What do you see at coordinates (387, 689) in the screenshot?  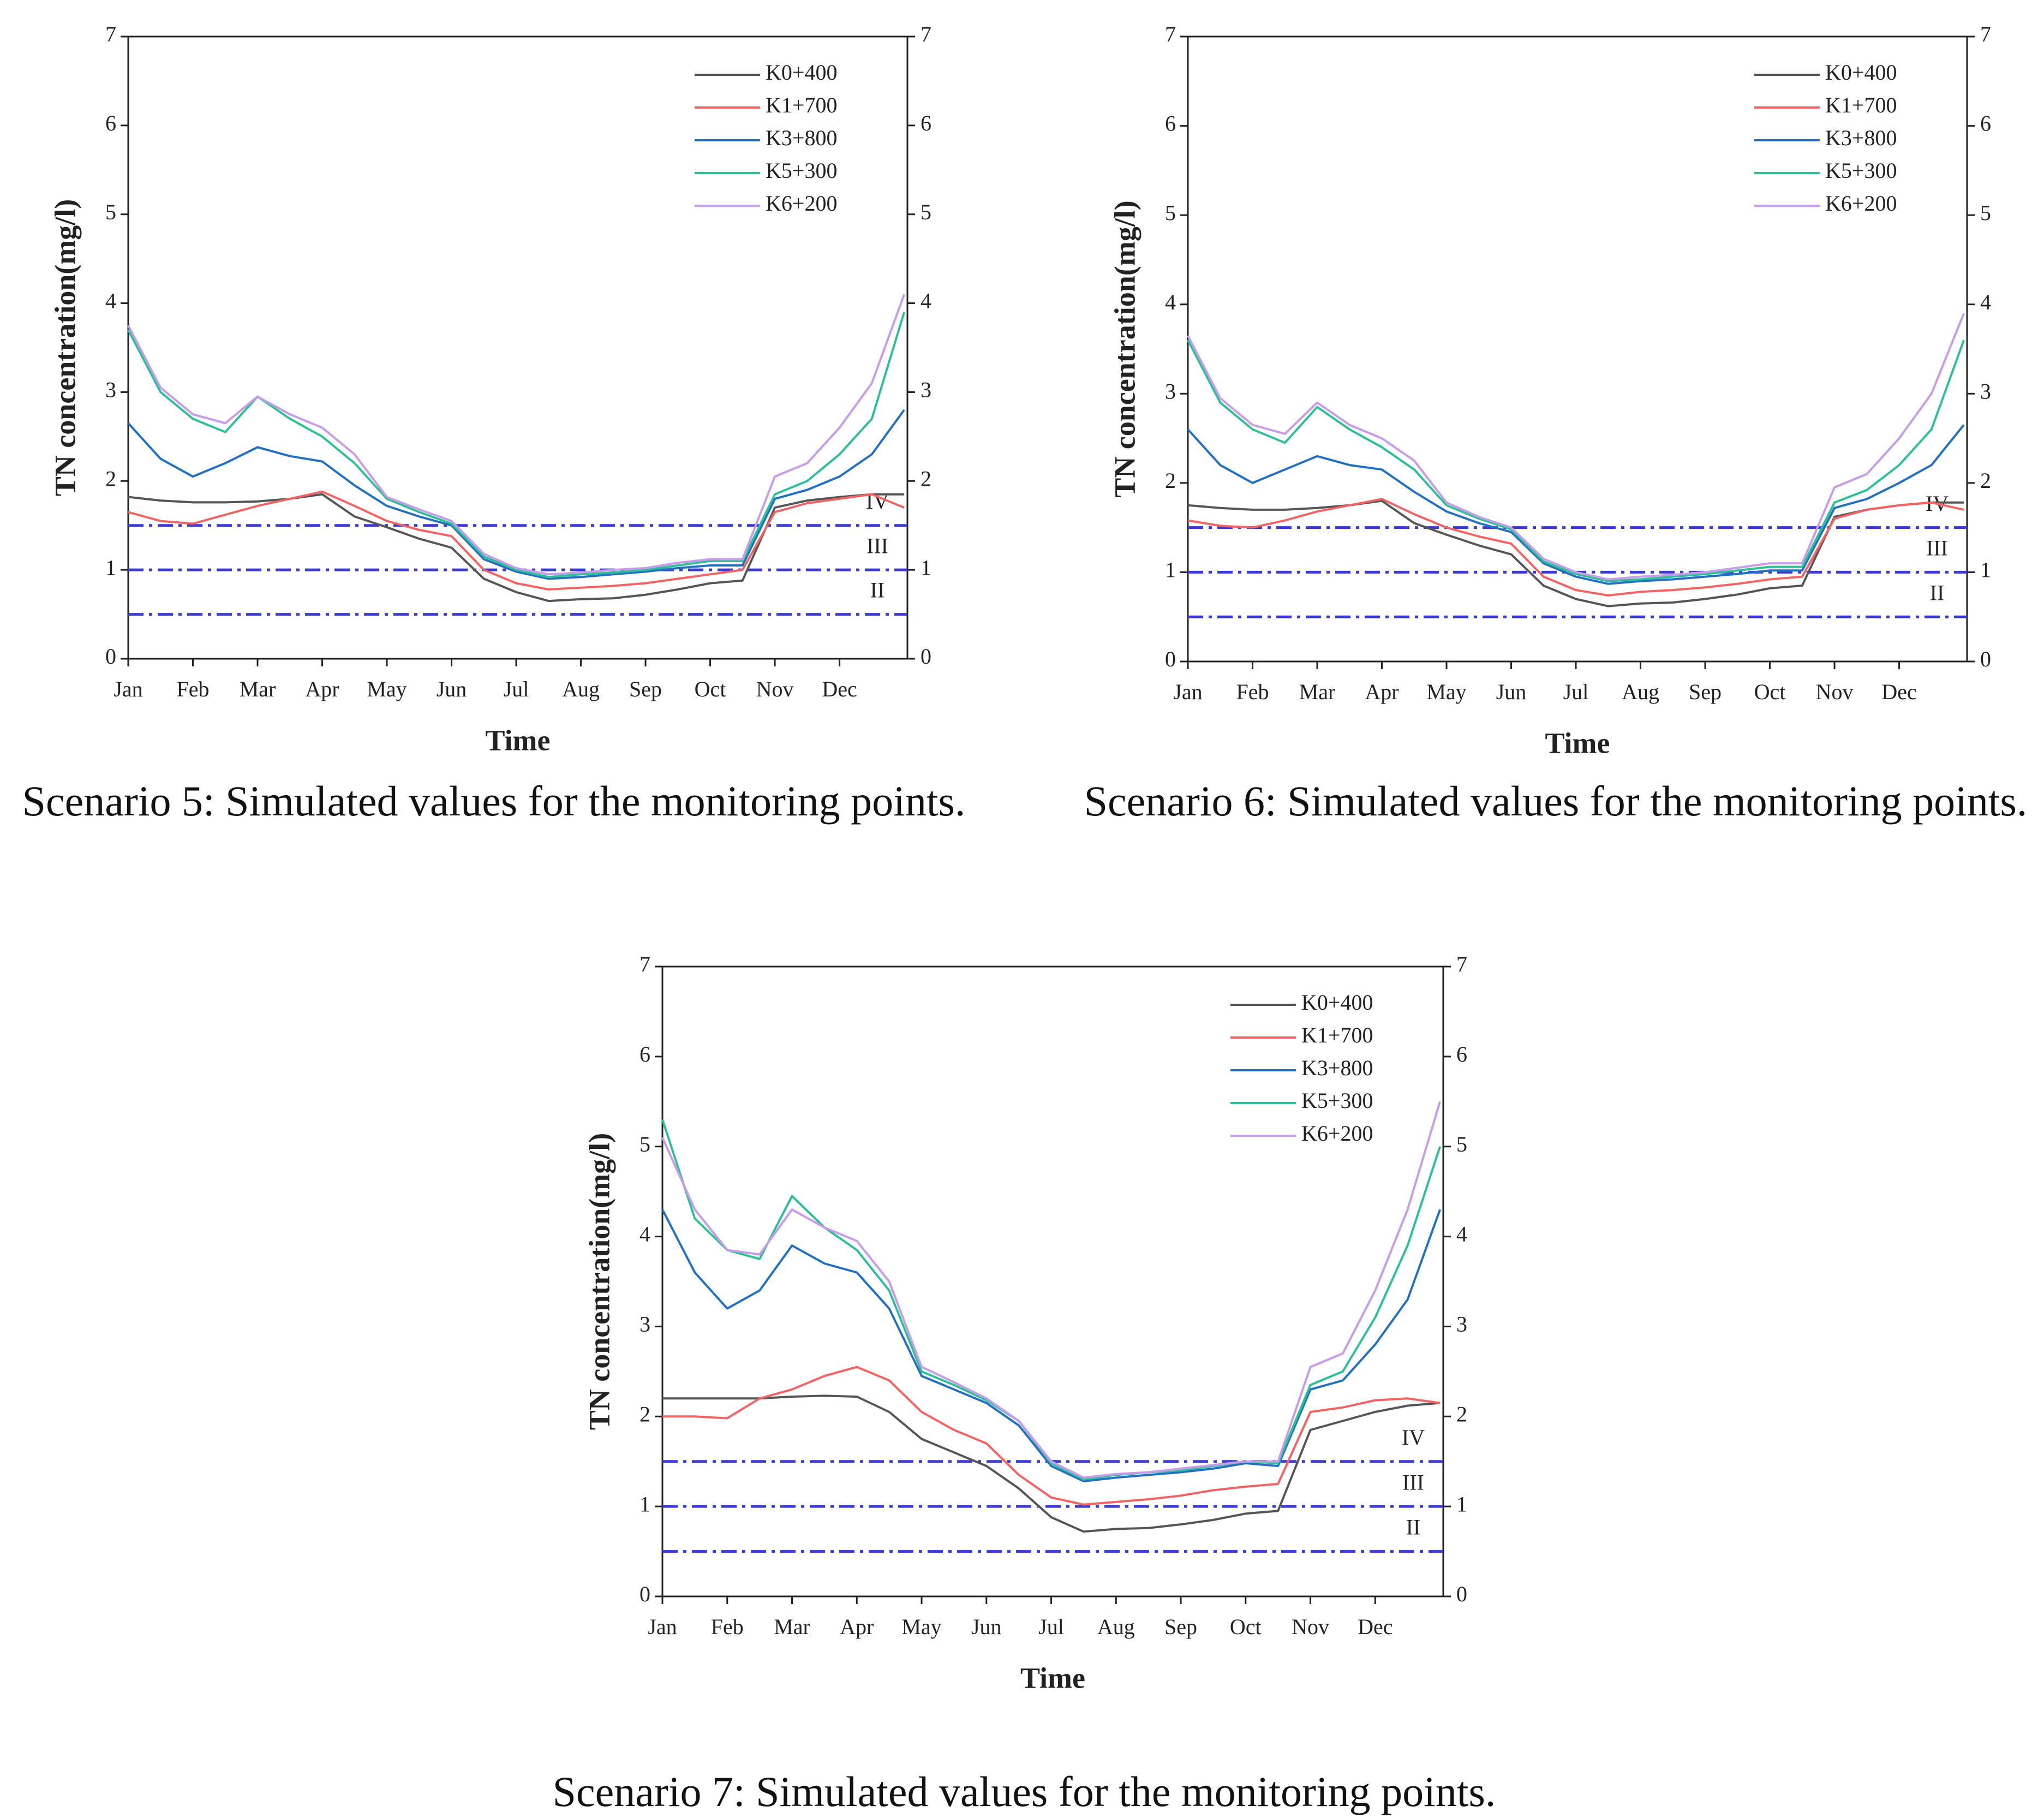 I see `x-tick-label: May` at bounding box center [387, 689].